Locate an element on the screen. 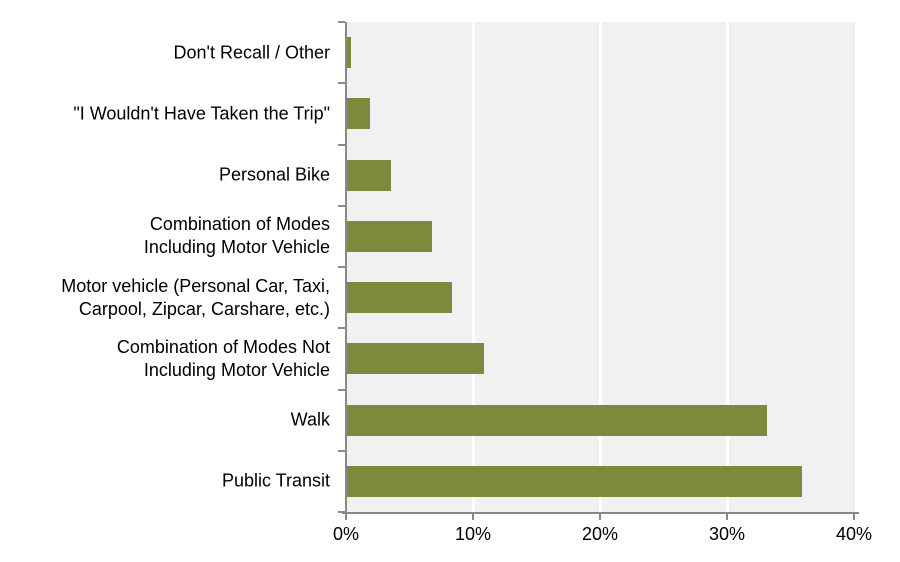  category-label-2: Personal Bike is located at coordinates (274, 174).